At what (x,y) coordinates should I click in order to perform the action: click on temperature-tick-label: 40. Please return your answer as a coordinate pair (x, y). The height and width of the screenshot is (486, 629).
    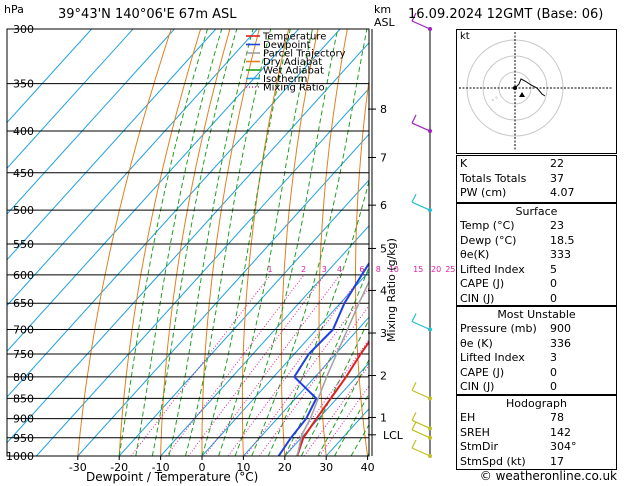
    Looking at the image, I should click on (368, 467).